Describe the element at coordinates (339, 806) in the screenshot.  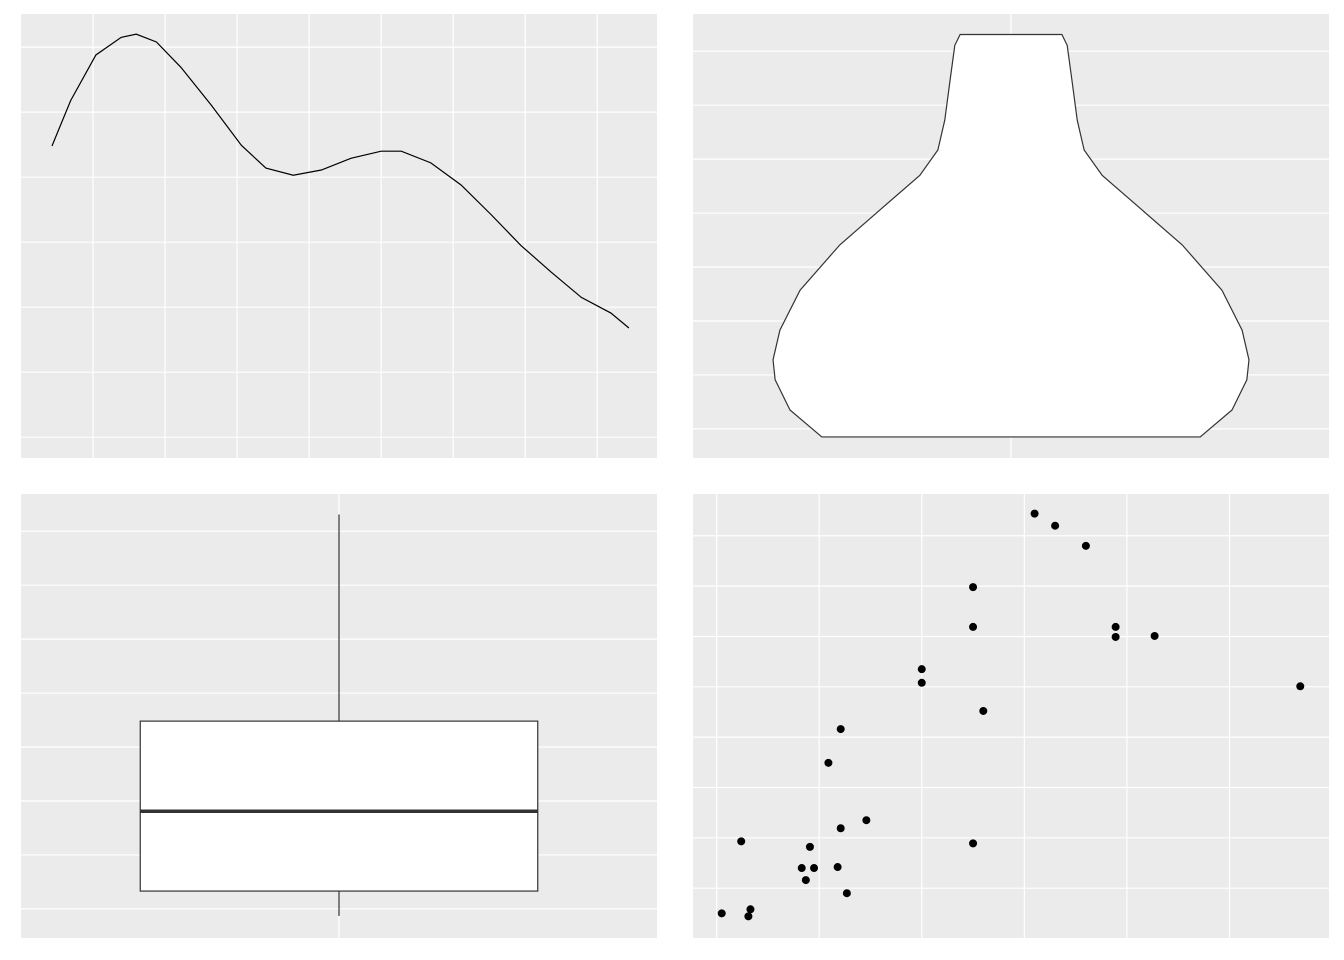
I see `box` at that location.